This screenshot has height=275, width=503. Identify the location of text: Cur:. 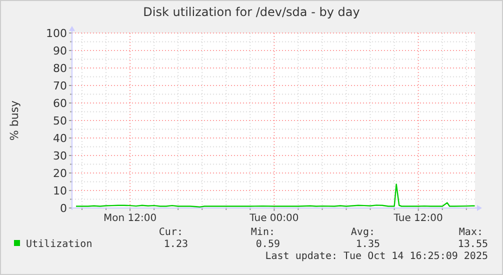
(170, 232).